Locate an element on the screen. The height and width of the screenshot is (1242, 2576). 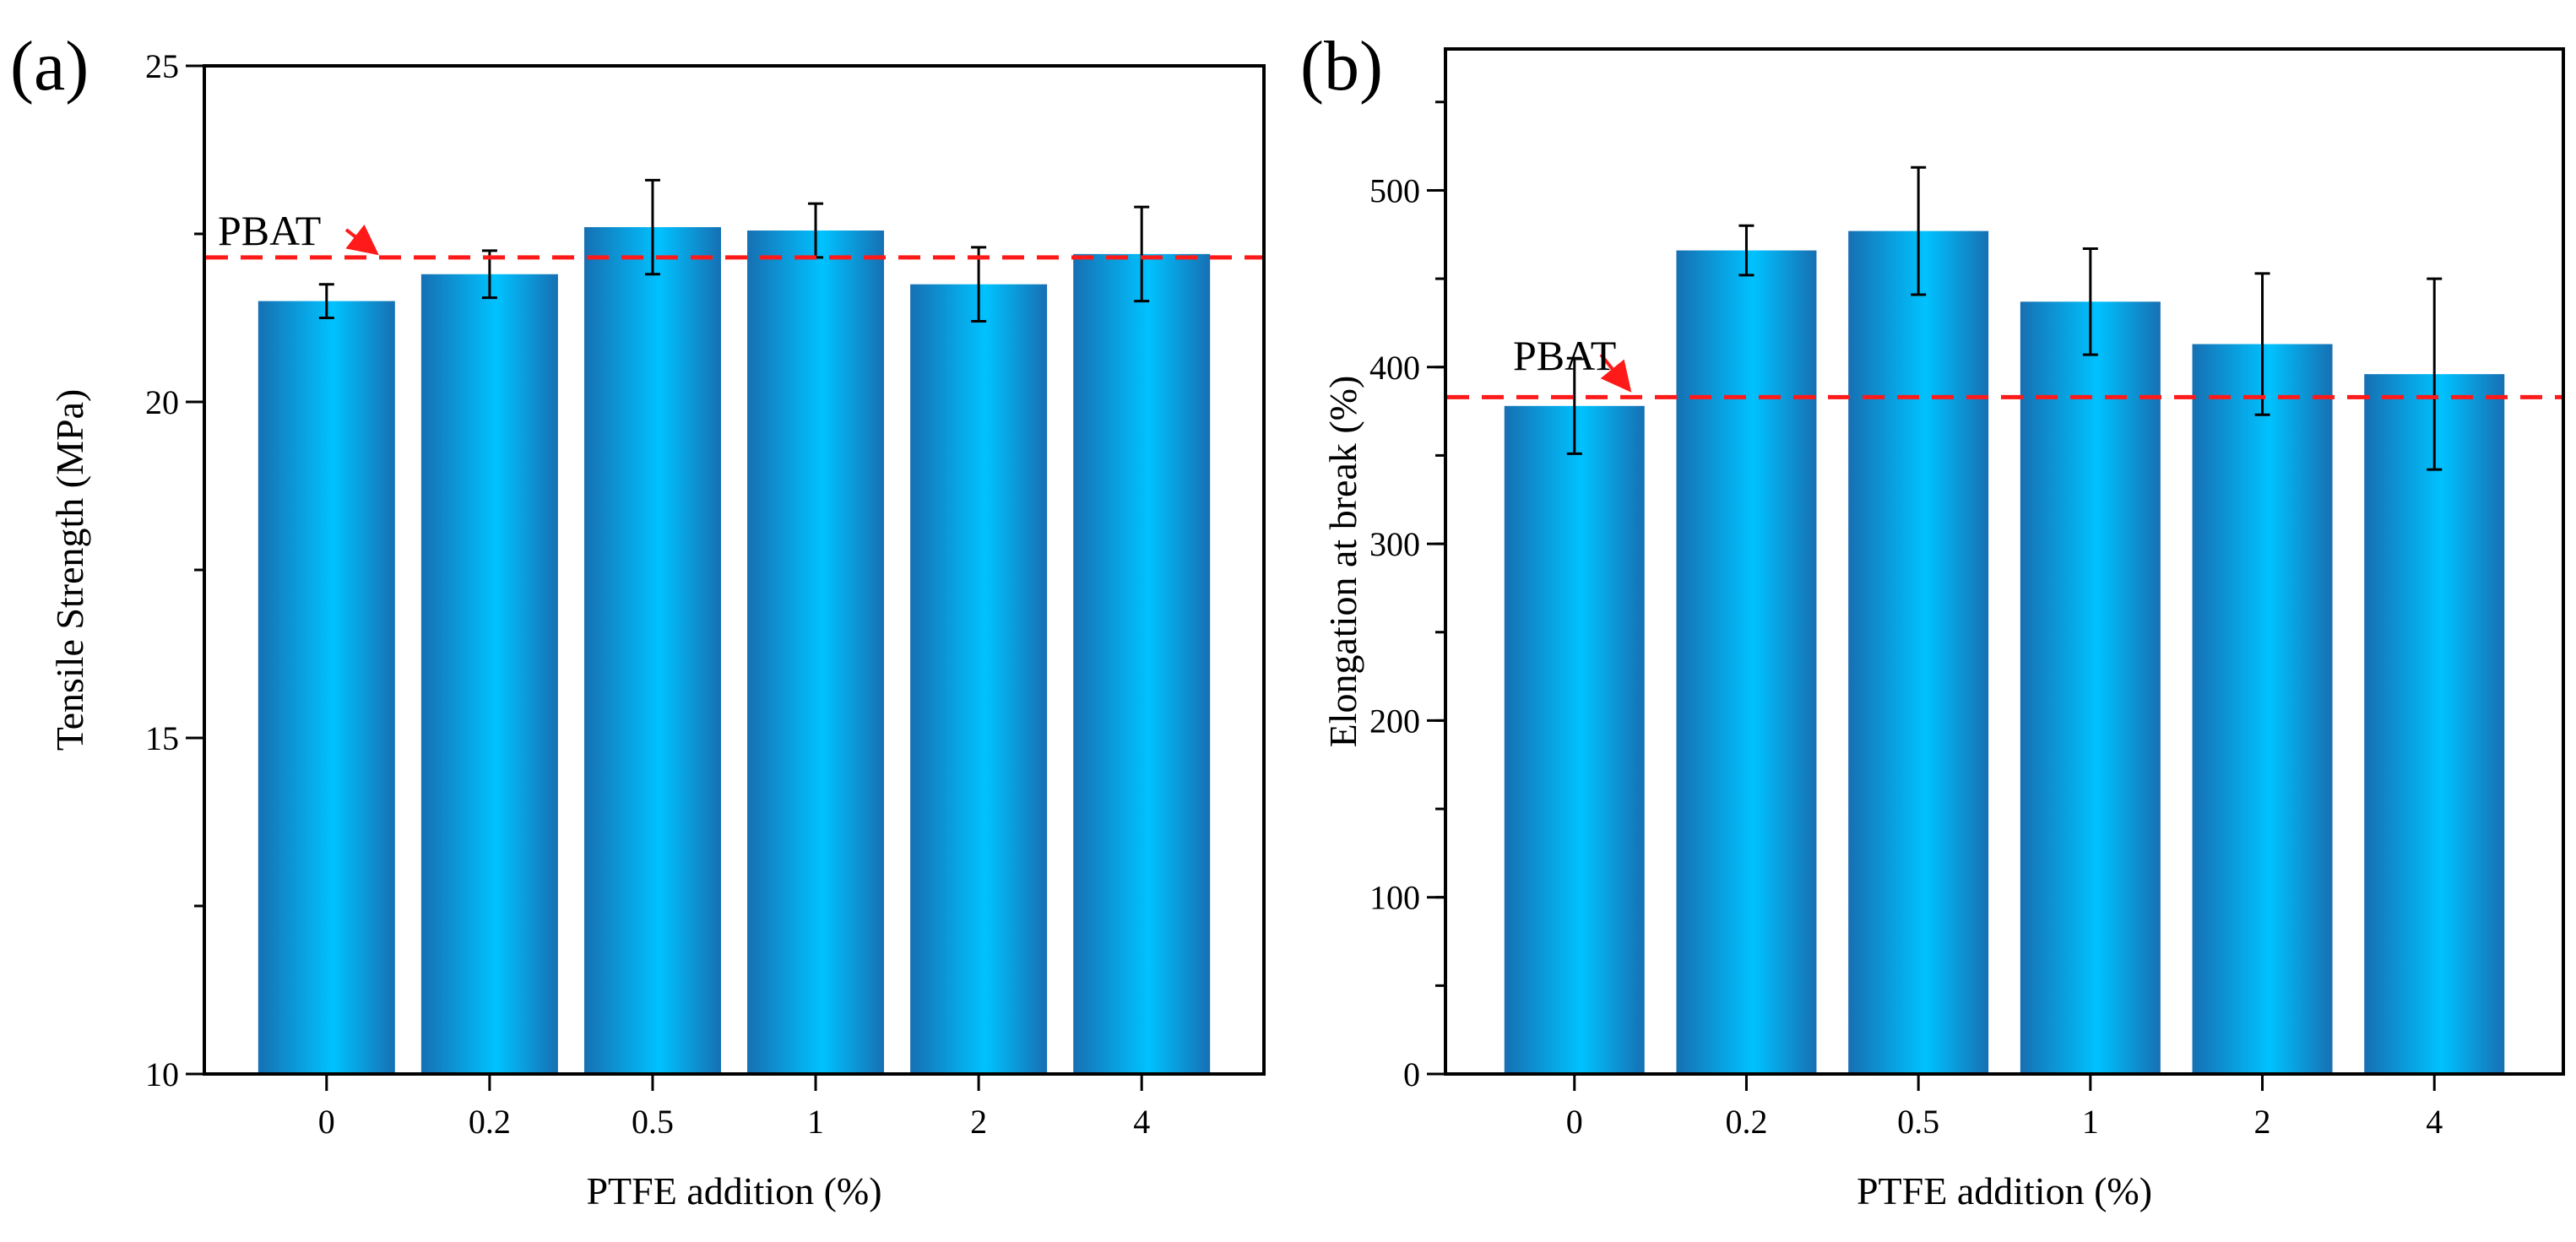
reference-label-pbat-b: PBAT is located at coordinates (1565, 355).